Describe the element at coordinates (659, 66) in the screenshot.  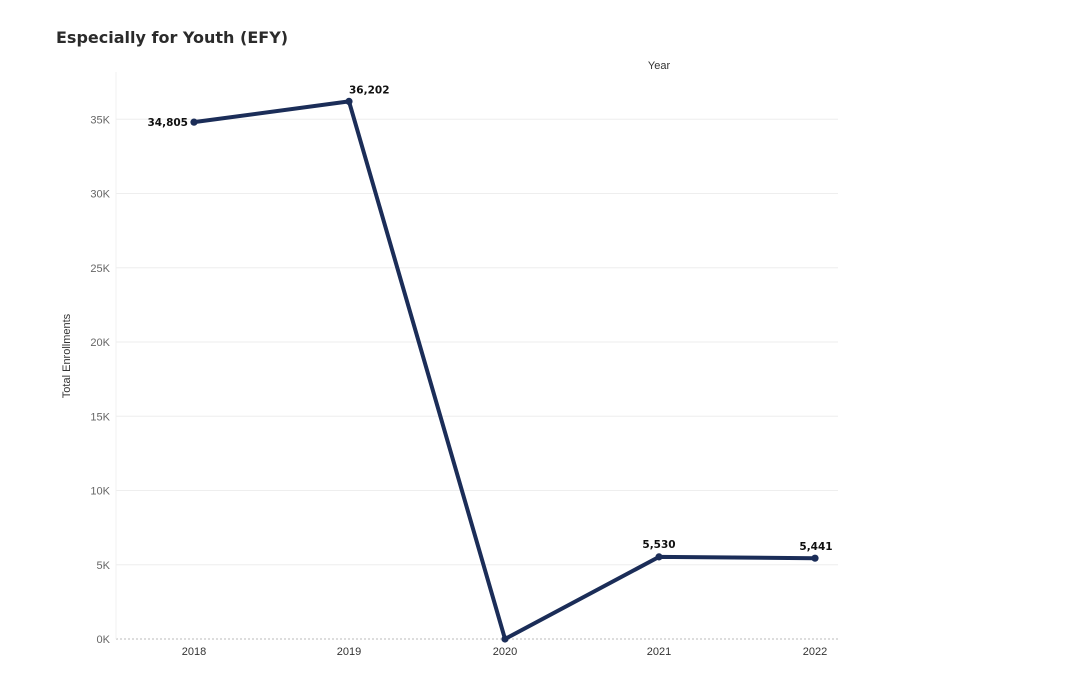
I see `x-axis-title: Year` at that location.